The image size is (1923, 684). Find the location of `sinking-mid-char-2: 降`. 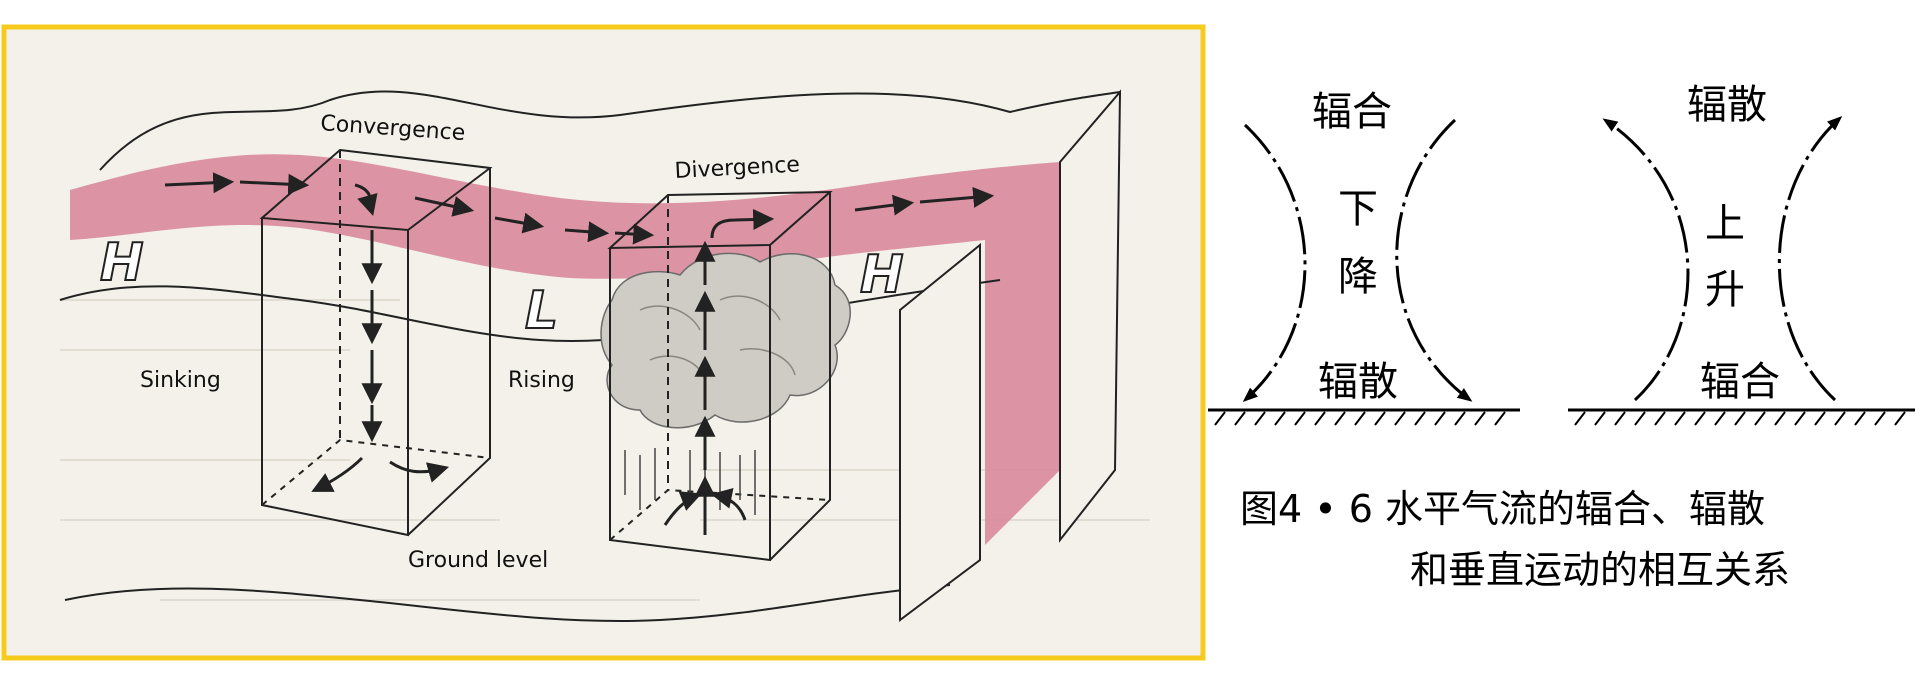

sinking-mid-char-2: 降 is located at coordinates (1358, 277).